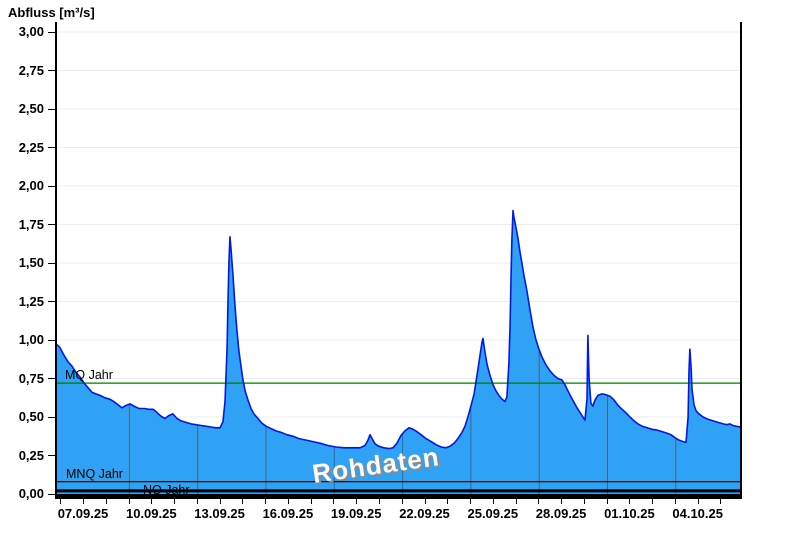  Describe the element at coordinates (31, 147) in the screenshot. I see `y-tick-label: 2,25` at that location.